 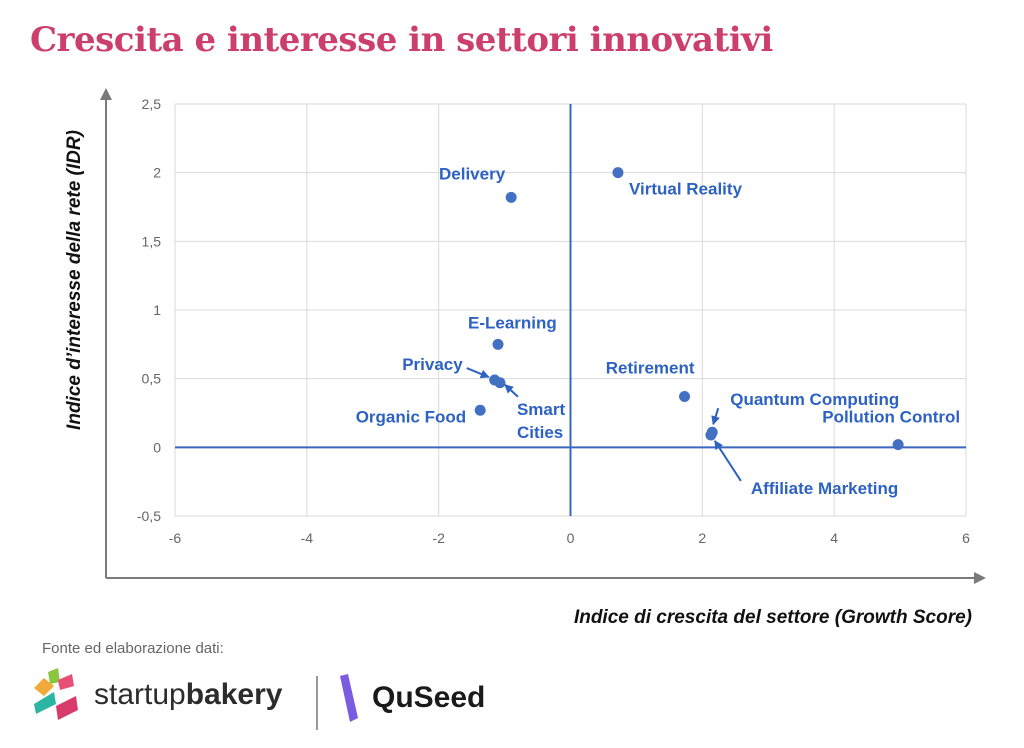 What do you see at coordinates (650, 368) in the screenshot?
I see `data-point-label: Retirement` at bounding box center [650, 368].